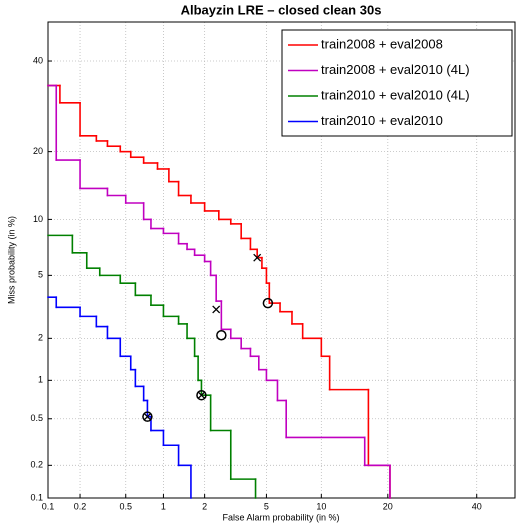 The width and height of the screenshot is (517, 525). What do you see at coordinates (119, 397) in the screenshot?
I see `det-curve` at bounding box center [119, 397].